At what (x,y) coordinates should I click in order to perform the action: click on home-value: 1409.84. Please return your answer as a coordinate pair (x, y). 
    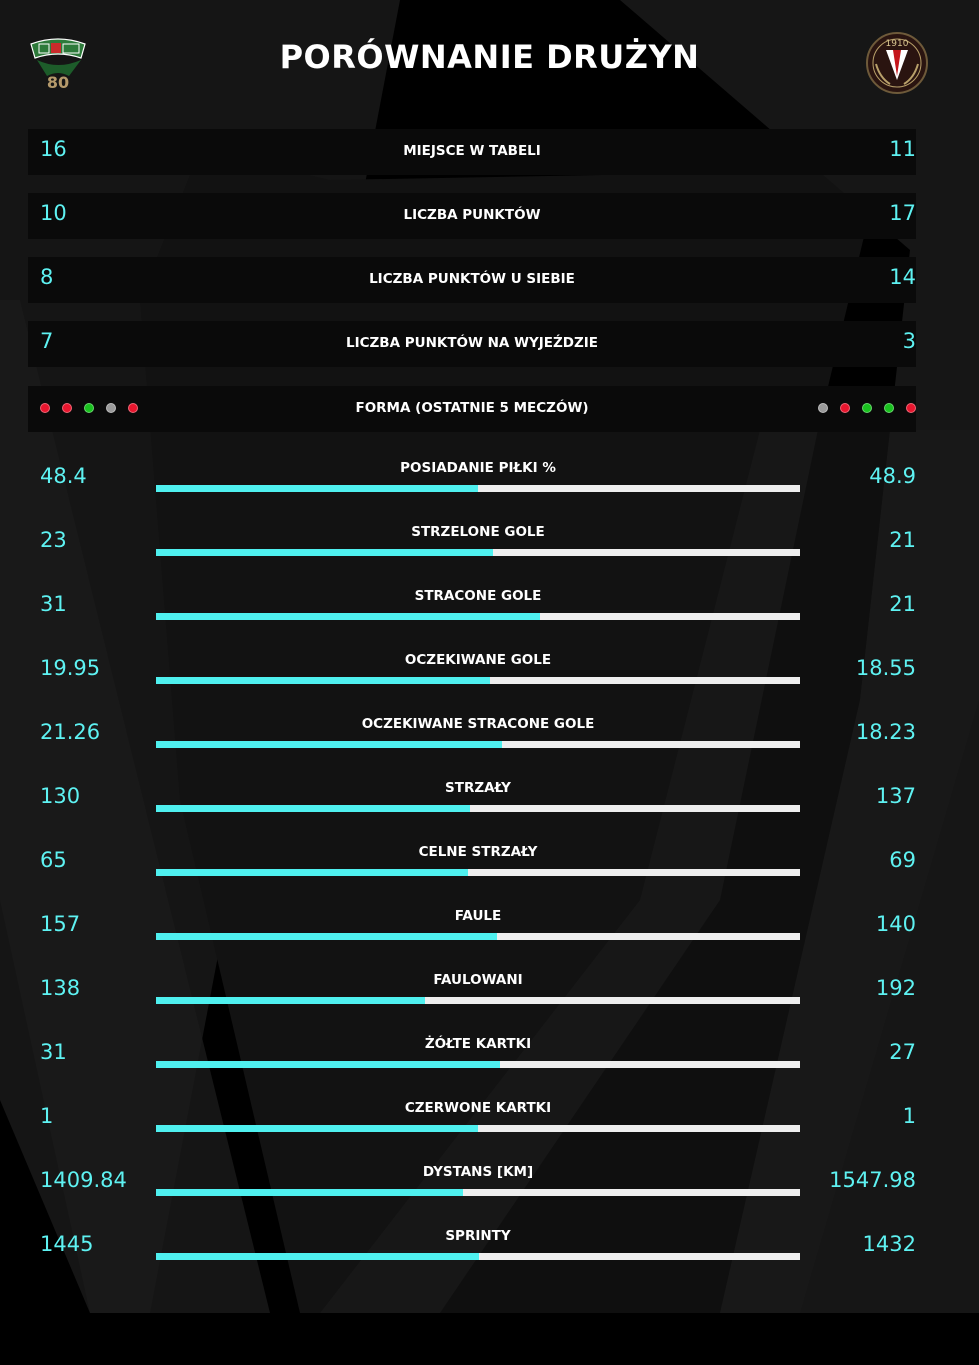
    Looking at the image, I should click on (83, 1180).